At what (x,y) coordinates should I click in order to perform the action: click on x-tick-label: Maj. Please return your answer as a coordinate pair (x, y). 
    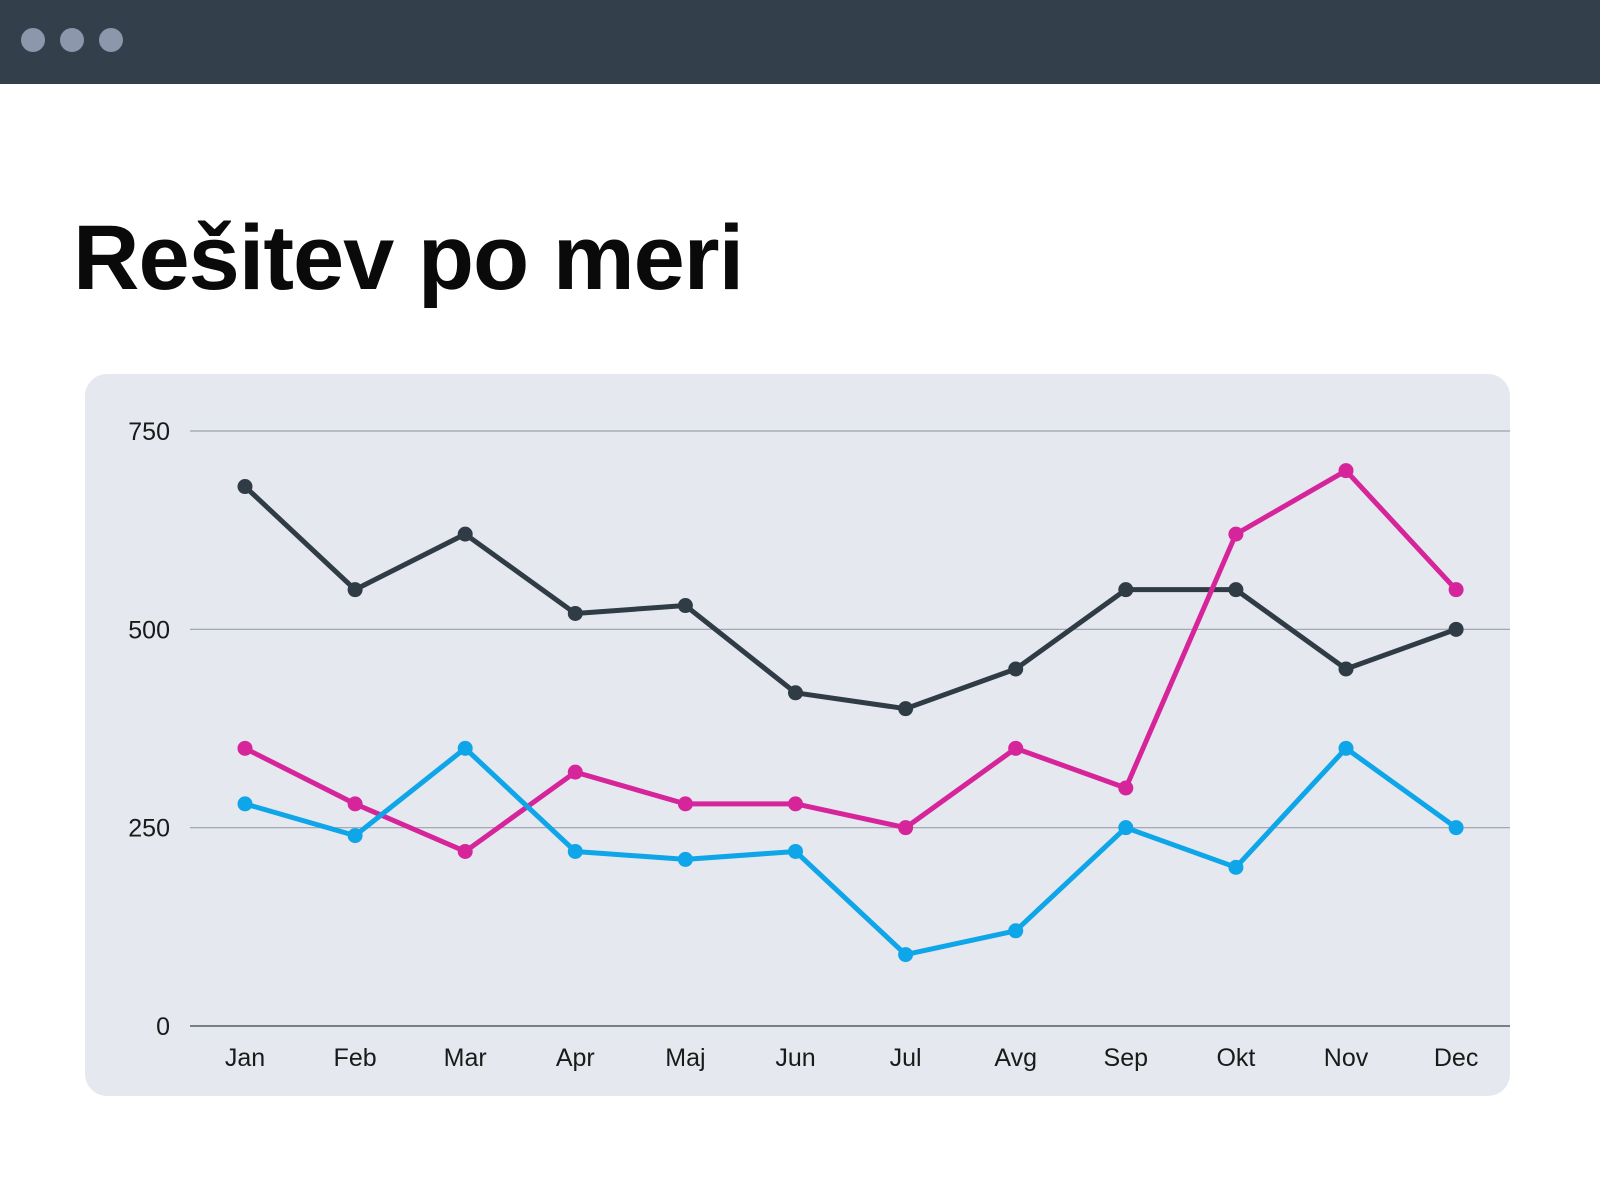
    Looking at the image, I should click on (685, 1058).